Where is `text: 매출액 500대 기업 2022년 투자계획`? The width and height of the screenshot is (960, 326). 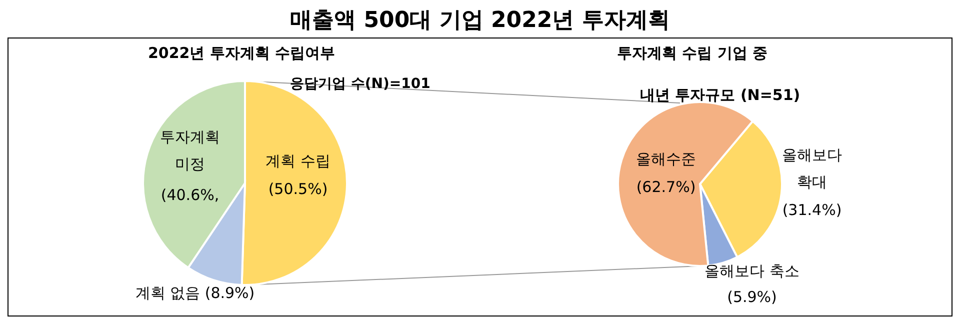
text: 매출액 500대 기업 2022년 투자계획 is located at coordinates (480, 20).